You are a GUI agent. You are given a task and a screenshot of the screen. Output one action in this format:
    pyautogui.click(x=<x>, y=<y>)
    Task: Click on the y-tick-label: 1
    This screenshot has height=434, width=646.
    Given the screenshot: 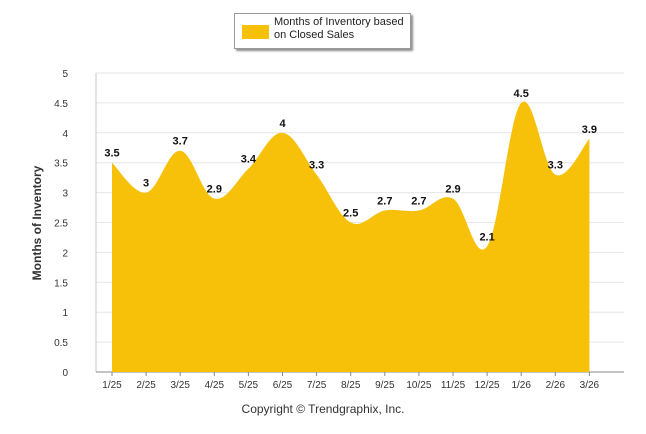 What is the action you would take?
    pyautogui.click(x=65, y=313)
    